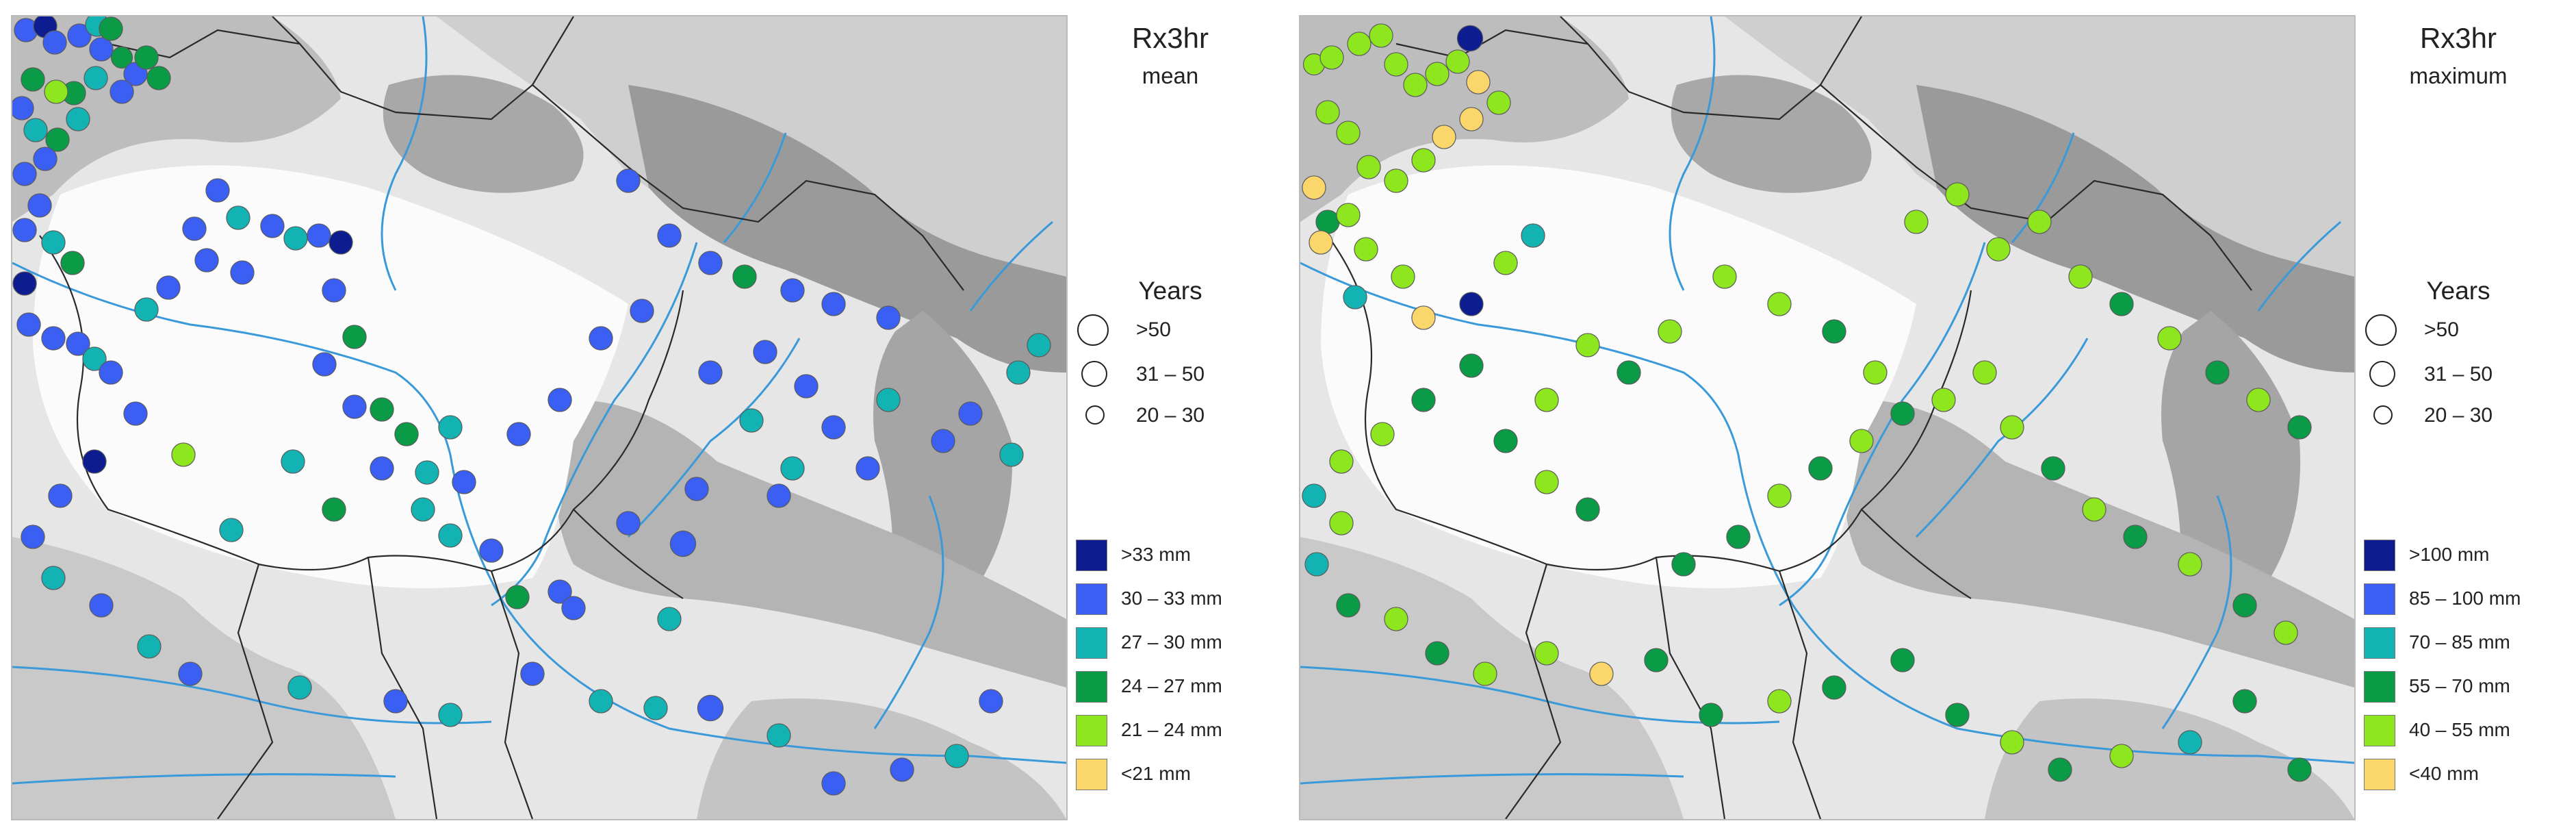 The height and width of the screenshot is (832, 2576). I want to click on years-legend-title: Years, so click(1170, 291).